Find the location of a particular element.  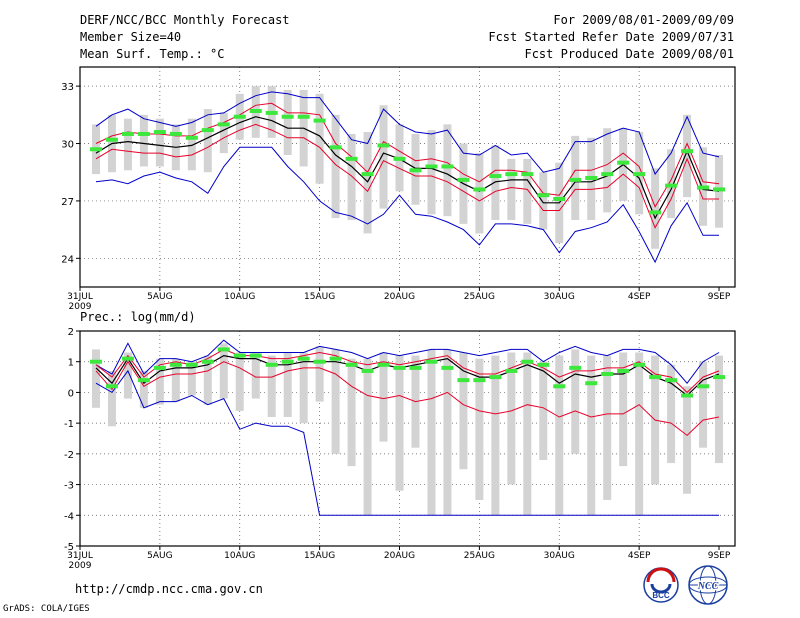

precip-ytick-label: 0 is located at coordinates (71, 393).